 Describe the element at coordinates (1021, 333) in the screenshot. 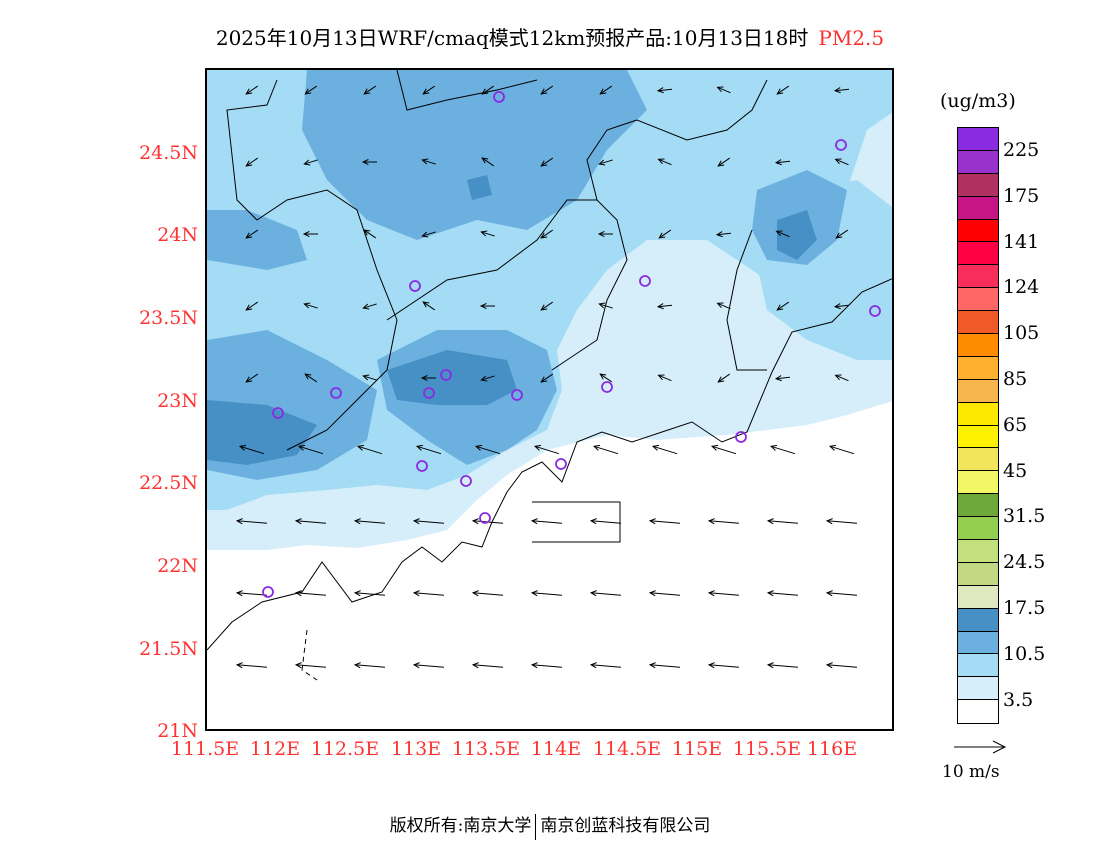

I see `colorbar-label: 105` at that location.